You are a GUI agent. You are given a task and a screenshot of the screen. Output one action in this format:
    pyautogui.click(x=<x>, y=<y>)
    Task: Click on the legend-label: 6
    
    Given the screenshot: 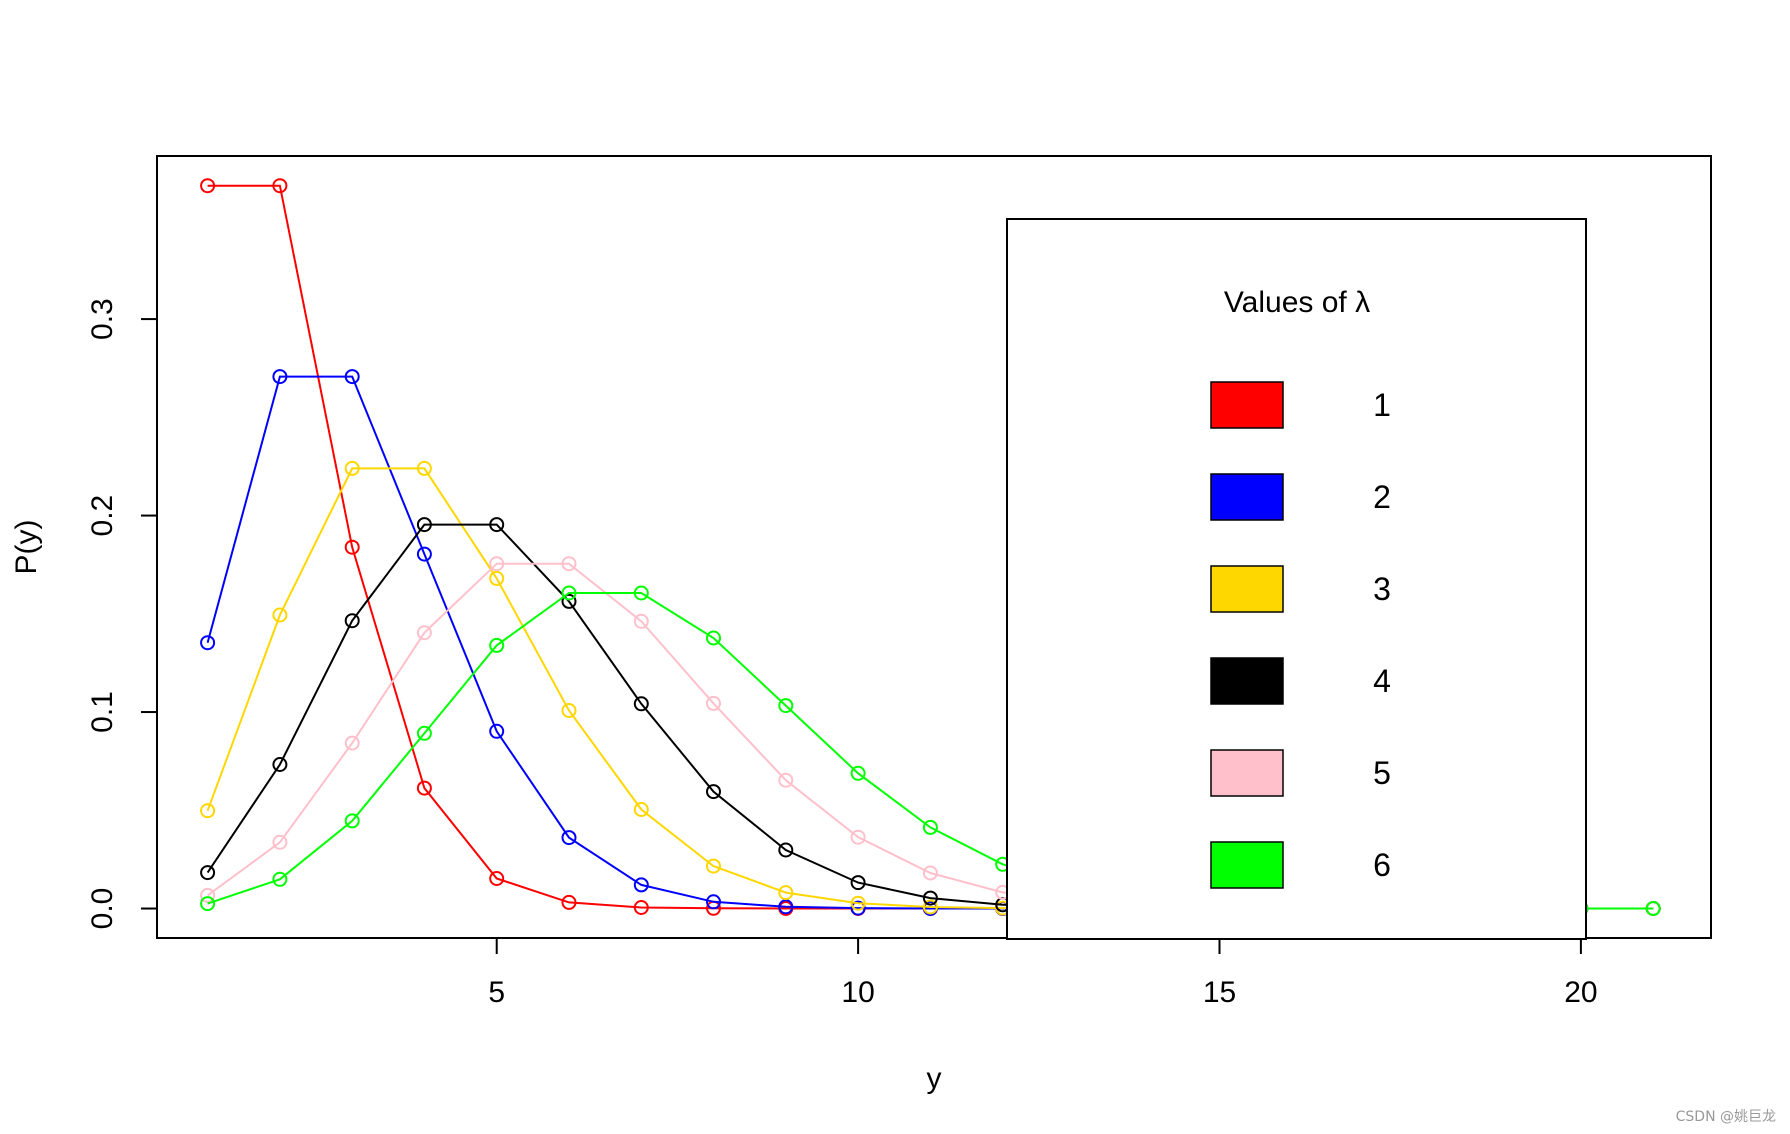 What is the action you would take?
    pyautogui.click(x=1382, y=865)
    